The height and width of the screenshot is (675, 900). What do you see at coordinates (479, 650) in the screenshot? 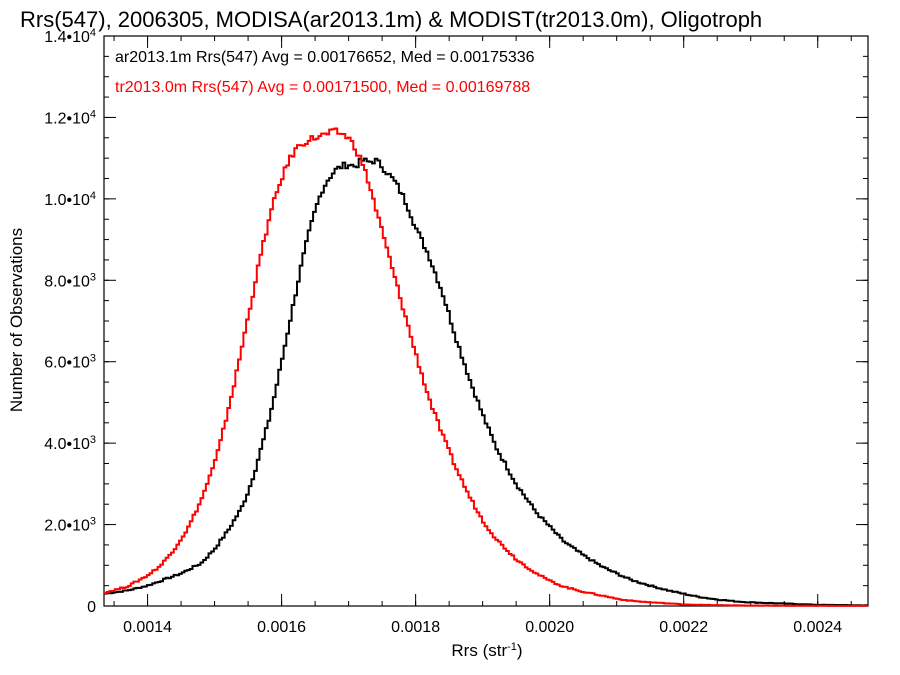
I see `x-axis-title-text: Rrs (str` at bounding box center [479, 650].